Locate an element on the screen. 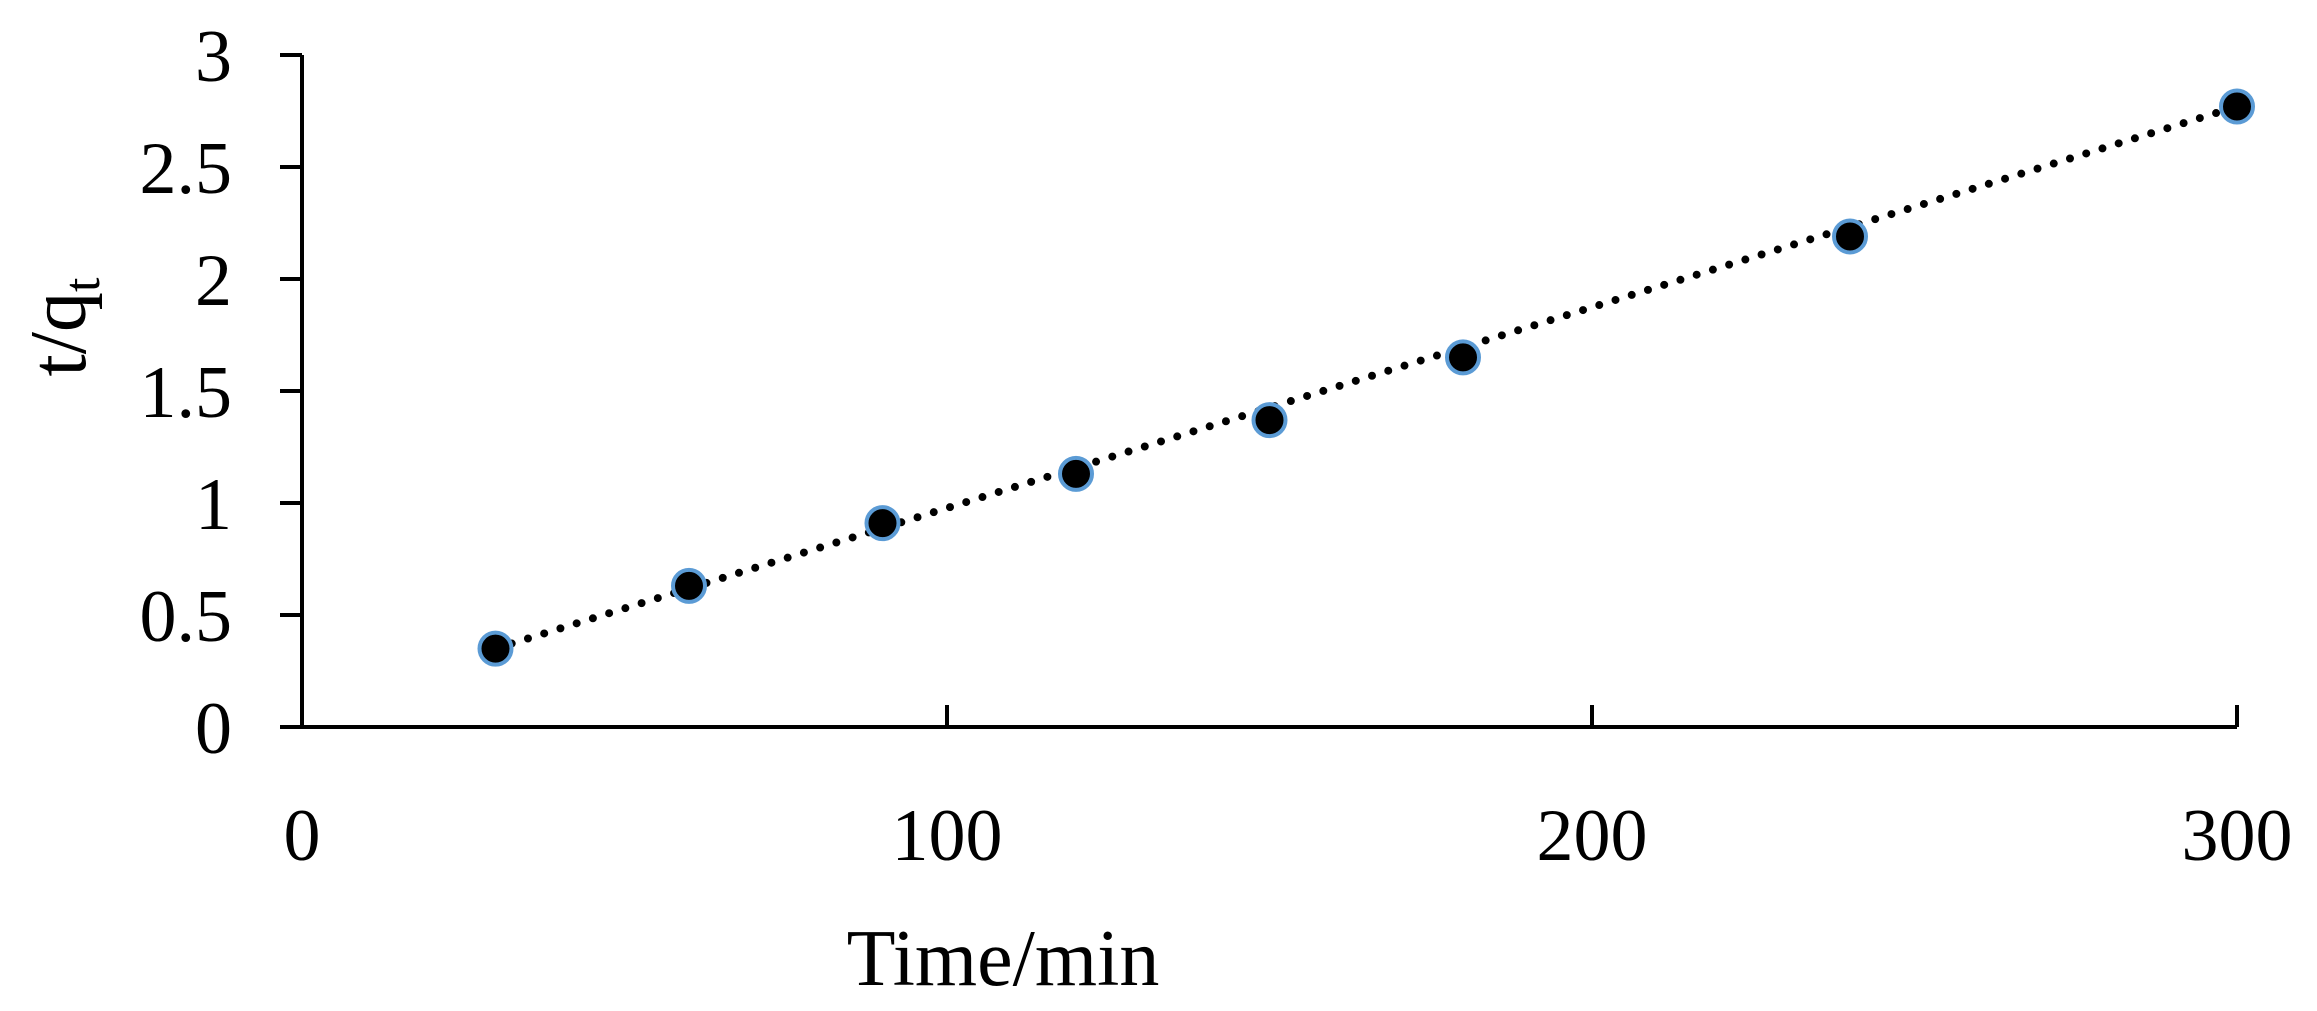  y-axis-title-subscript: t is located at coordinates (82, 284).